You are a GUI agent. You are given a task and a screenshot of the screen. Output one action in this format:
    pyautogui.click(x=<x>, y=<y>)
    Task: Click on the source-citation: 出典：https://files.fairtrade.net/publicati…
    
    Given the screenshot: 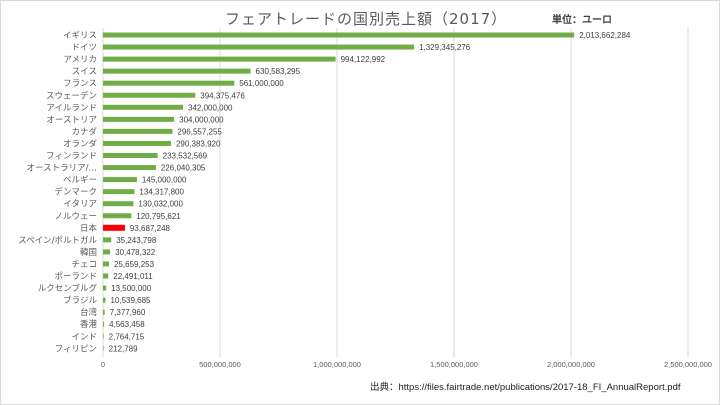 What is the action you would take?
    pyautogui.click(x=525, y=387)
    